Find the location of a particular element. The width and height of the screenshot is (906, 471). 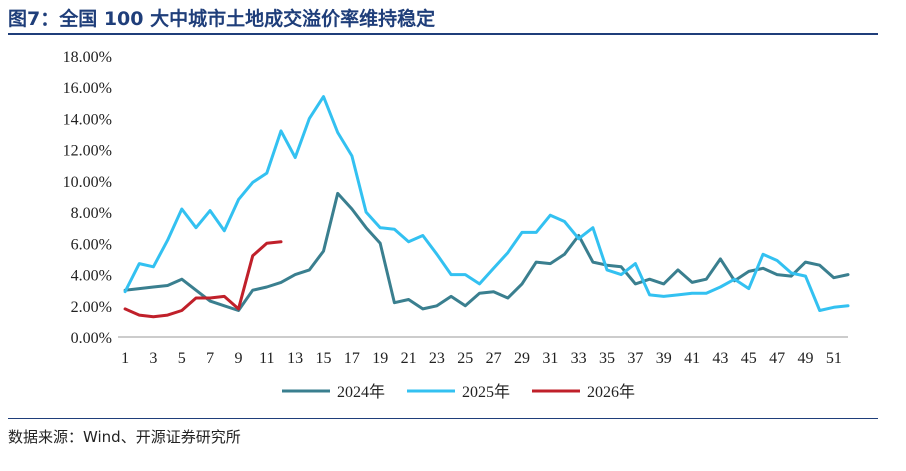

y-tick-label: 16.00% is located at coordinates (87, 88).